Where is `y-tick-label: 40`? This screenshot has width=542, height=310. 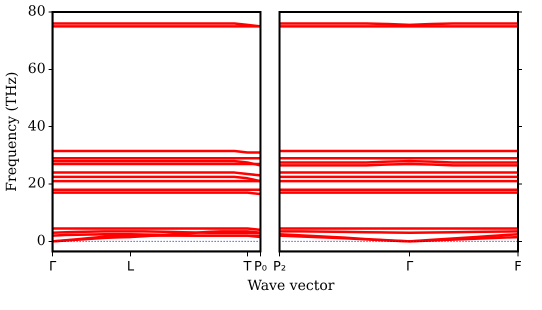 y-tick-label: 40 is located at coordinates (37, 126).